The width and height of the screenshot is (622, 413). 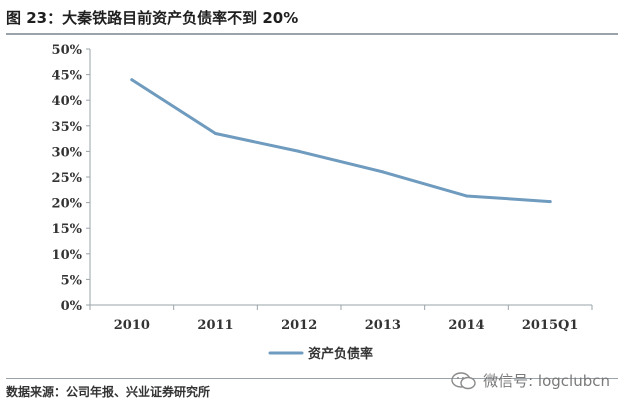 What do you see at coordinates (67, 101) in the screenshot?
I see `y-tick-label: 40%` at bounding box center [67, 101].